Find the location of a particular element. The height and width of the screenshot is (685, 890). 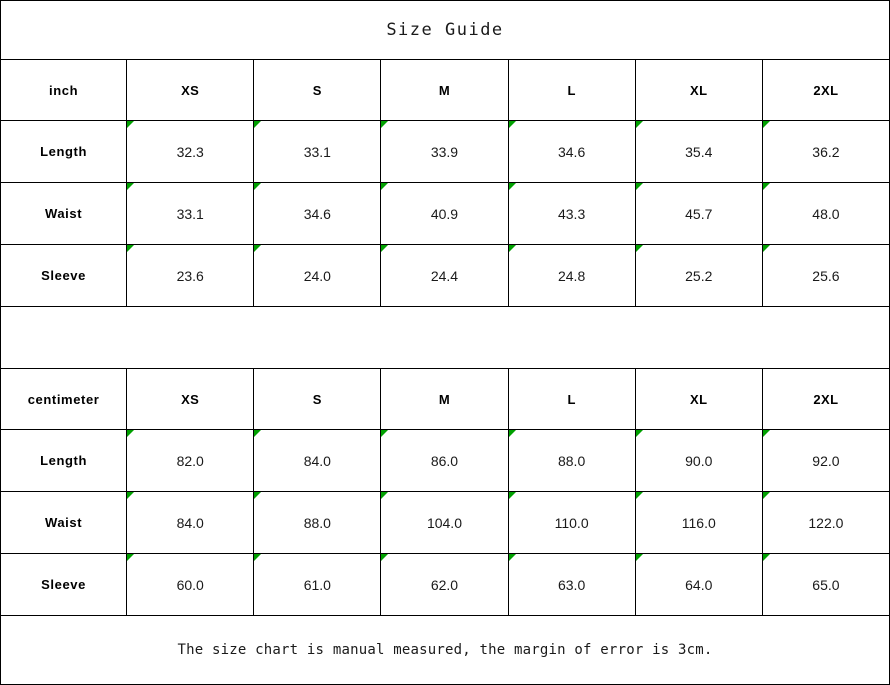

inch-waist-xl: 45.7 is located at coordinates (698, 213).